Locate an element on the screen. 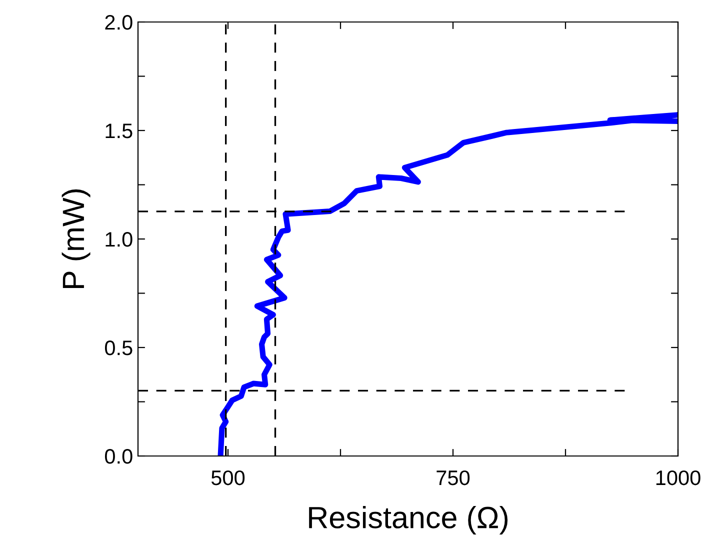  x-axis-title: Resistance (Ω) is located at coordinates (408, 520).